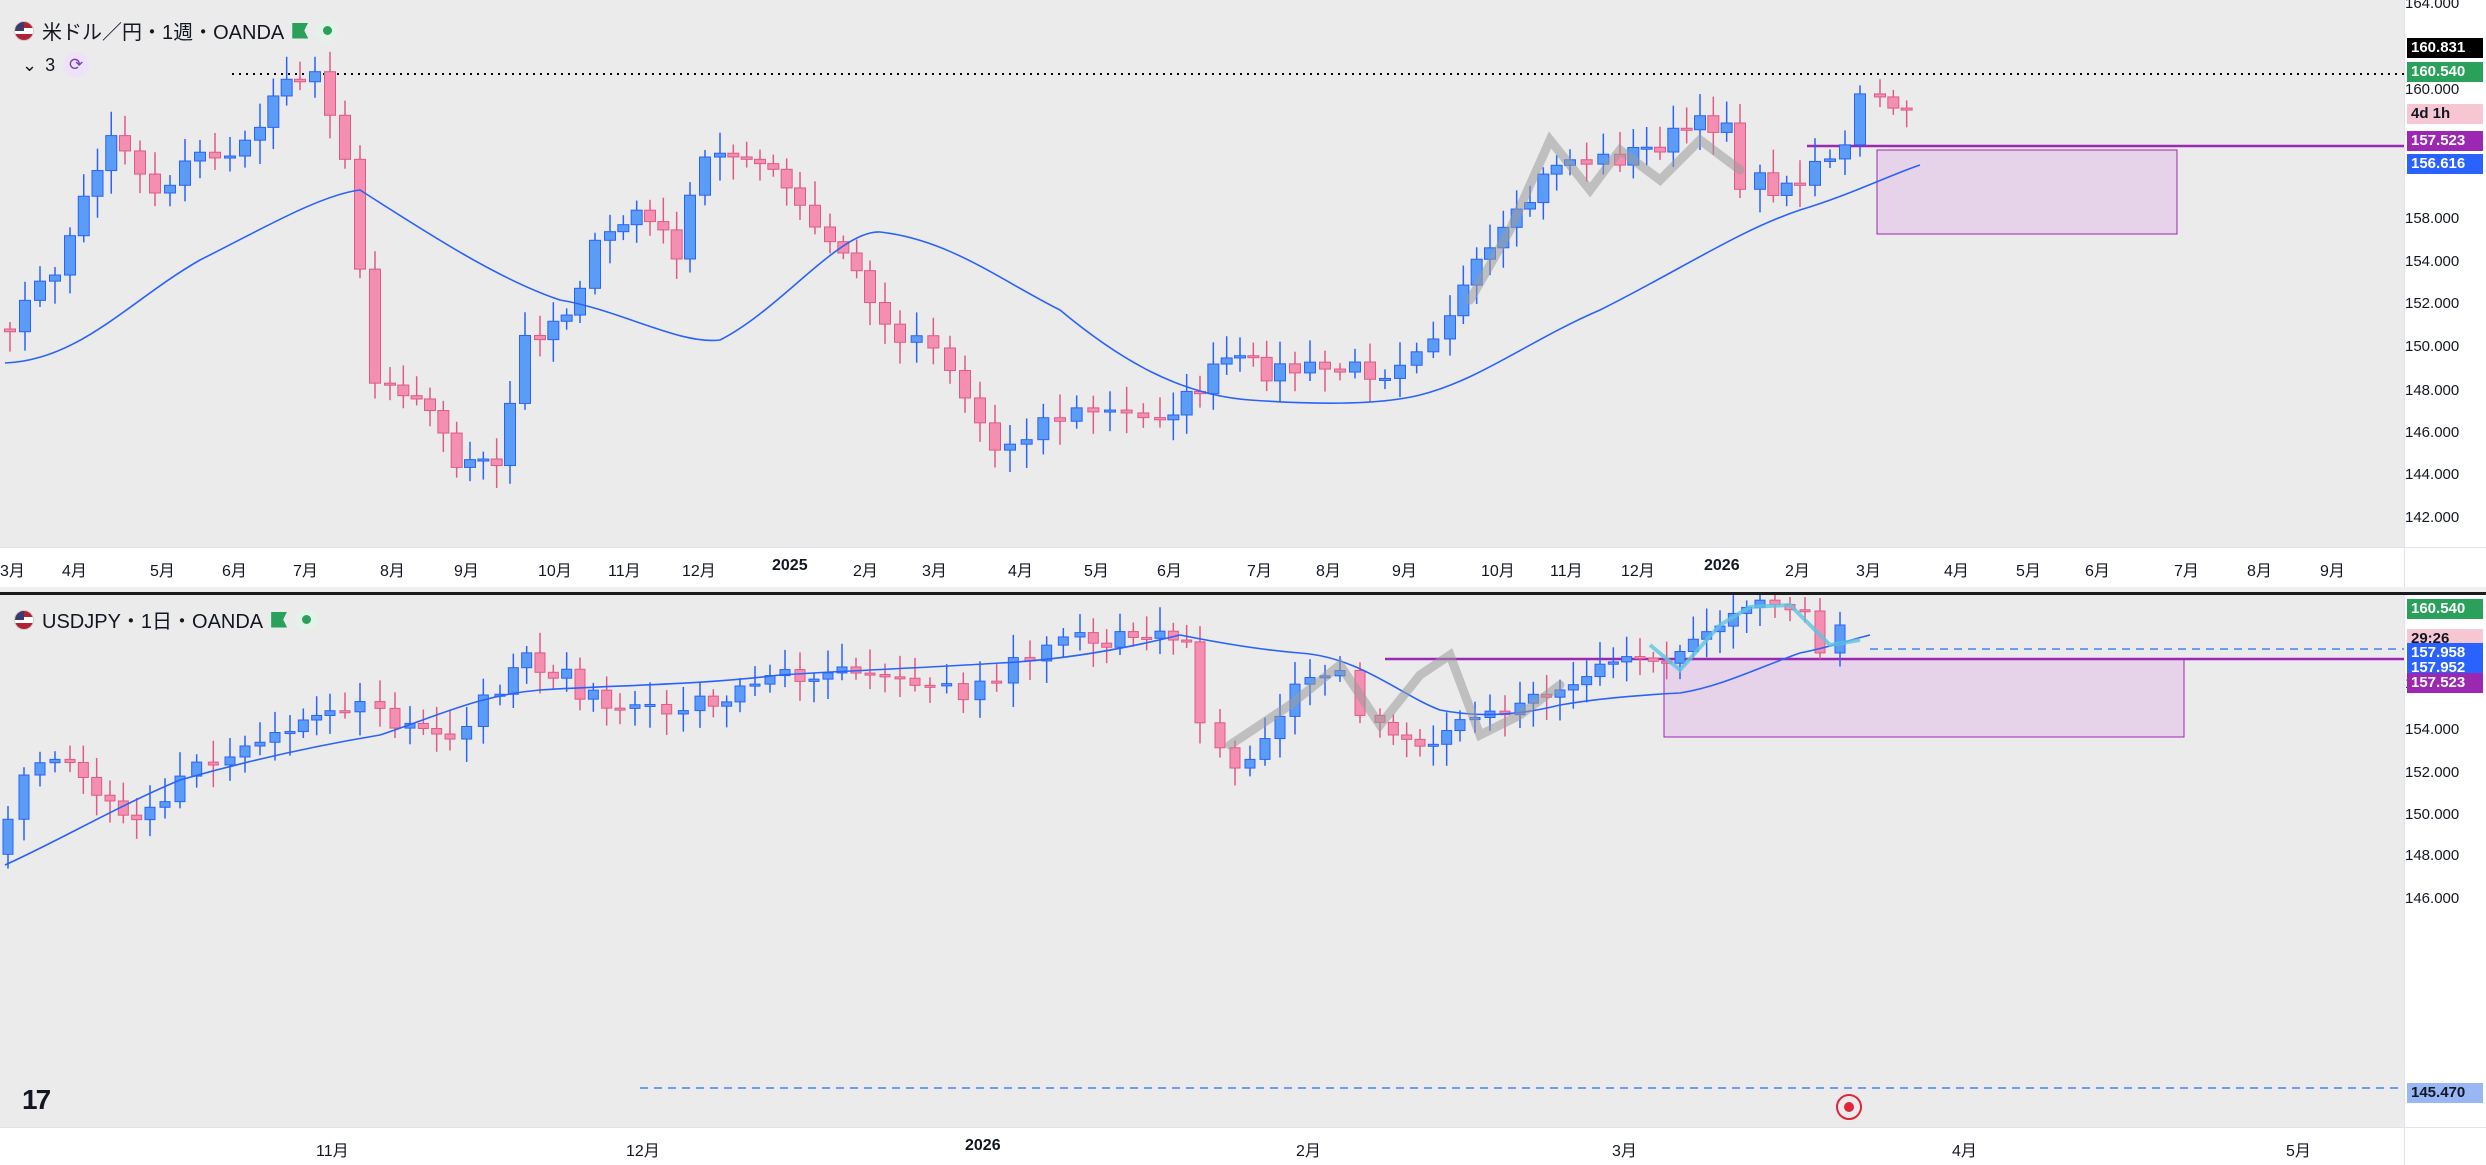  Describe the element at coordinates (76, 65) in the screenshot. I see `sync-icon: ⟳` at that location.